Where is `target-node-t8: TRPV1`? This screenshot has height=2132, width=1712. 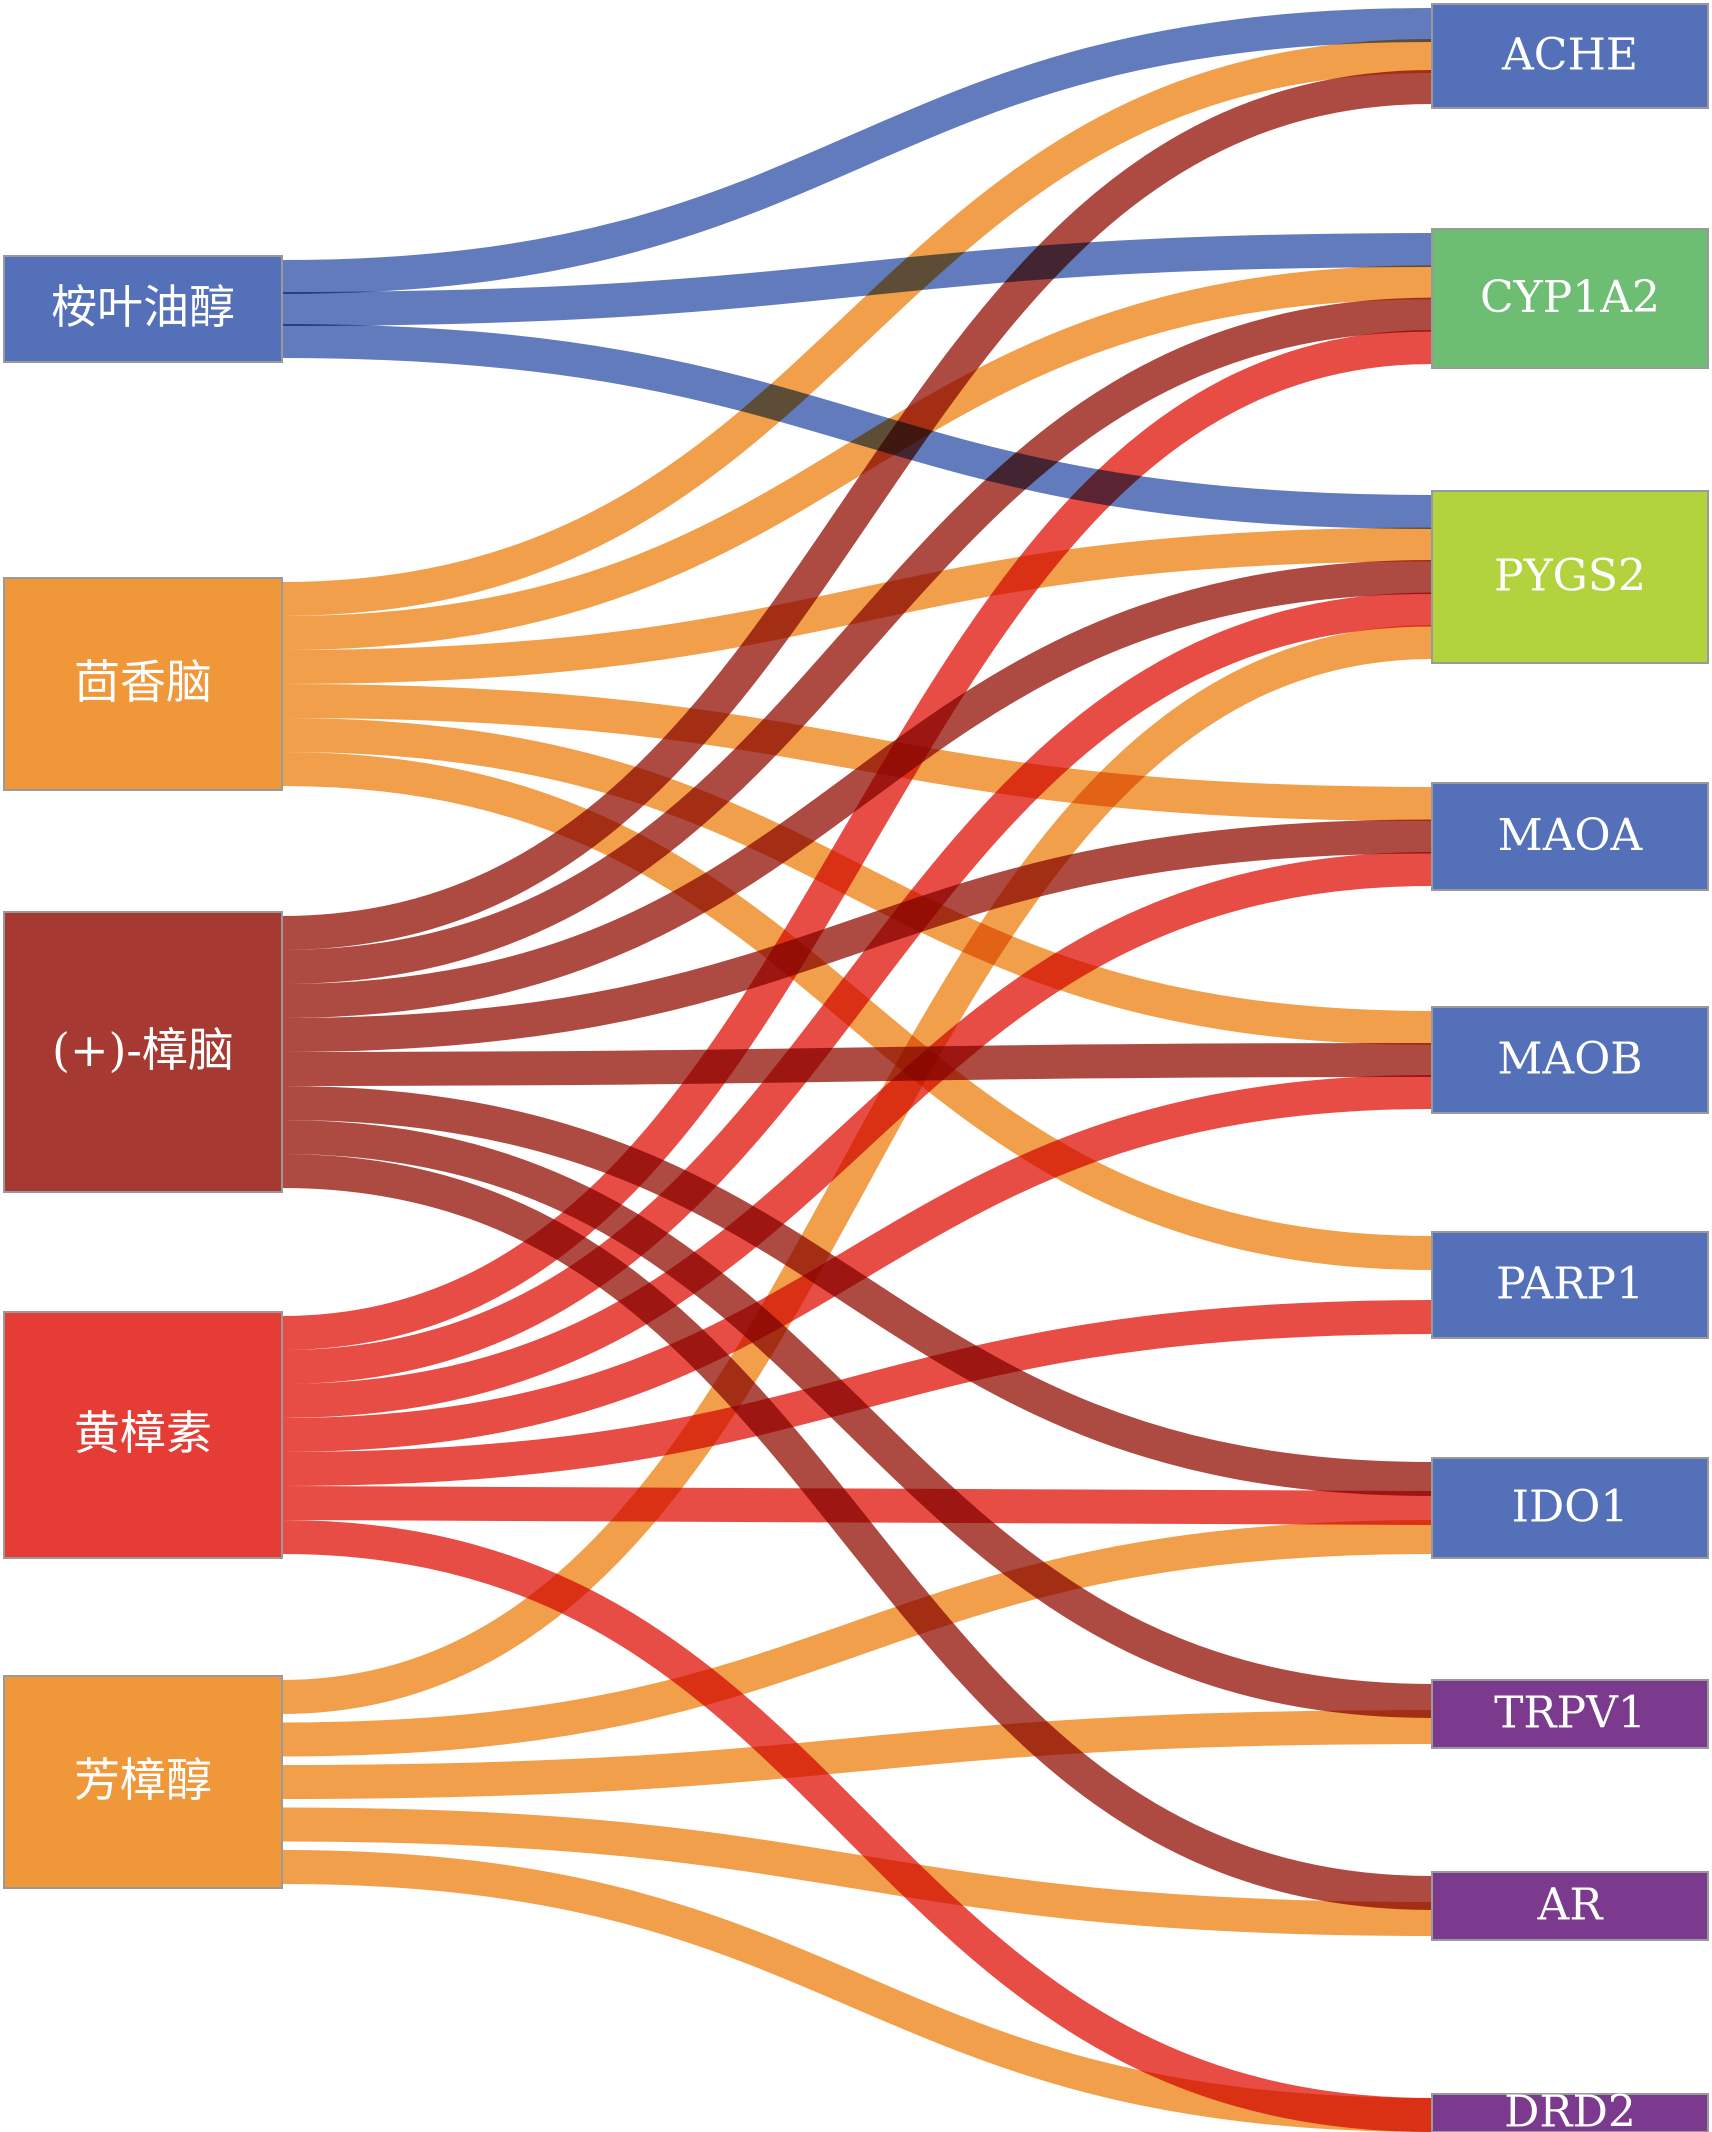
target-node-t8: TRPV1 is located at coordinates (1570, 1714).